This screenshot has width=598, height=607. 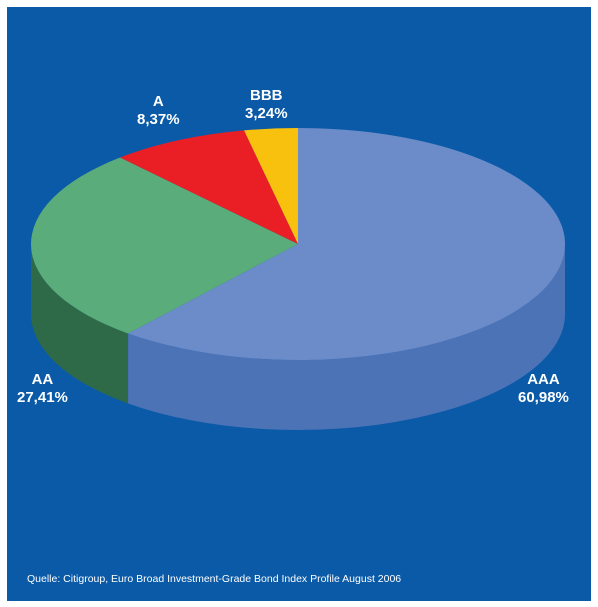 I want to click on label-a: A 8,37%, so click(x=158, y=111).